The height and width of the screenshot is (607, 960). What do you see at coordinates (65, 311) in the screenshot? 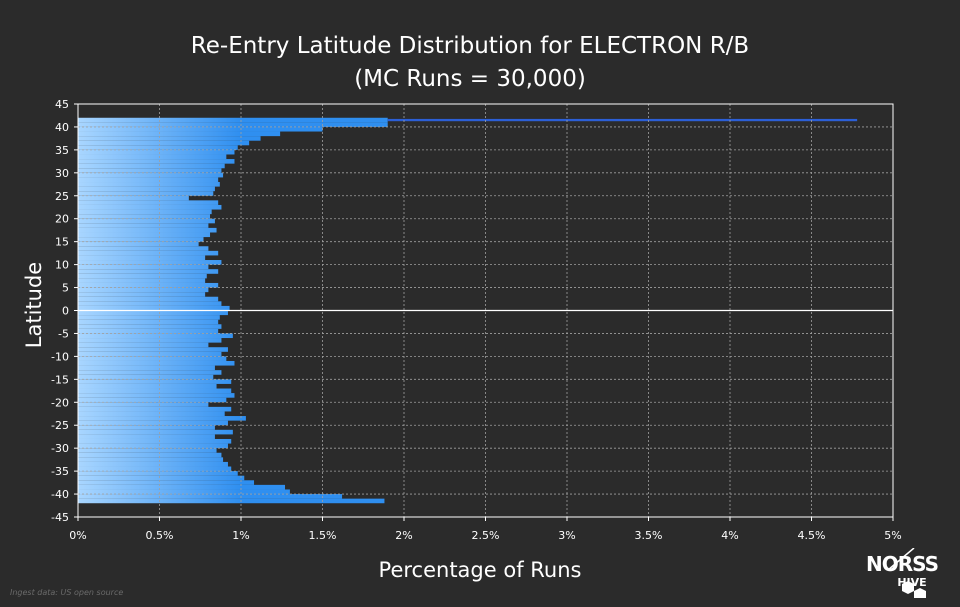
I see `y-tick-label: 0` at bounding box center [65, 311].